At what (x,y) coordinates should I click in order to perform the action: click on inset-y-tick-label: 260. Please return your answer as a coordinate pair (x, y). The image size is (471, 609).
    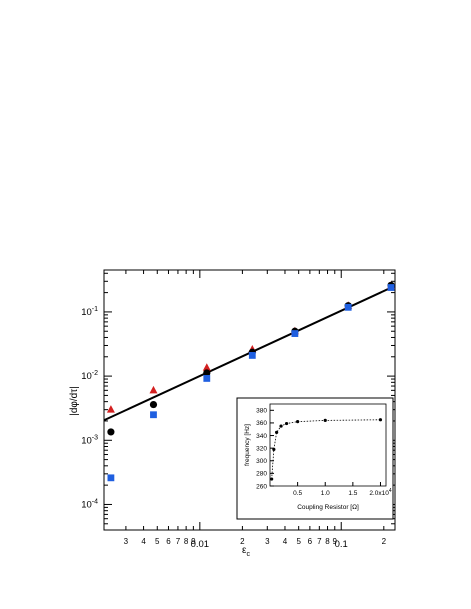
    Looking at the image, I should click on (261, 486).